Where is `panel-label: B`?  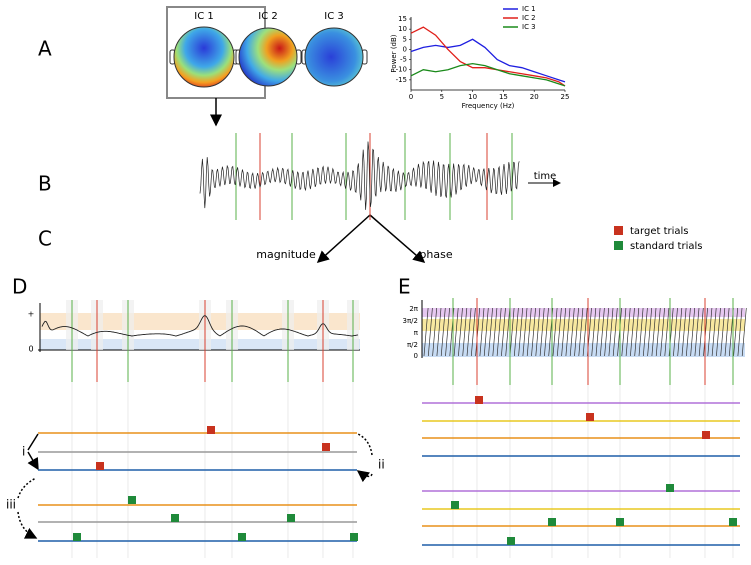
panel-label: B is located at coordinates (45, 184).